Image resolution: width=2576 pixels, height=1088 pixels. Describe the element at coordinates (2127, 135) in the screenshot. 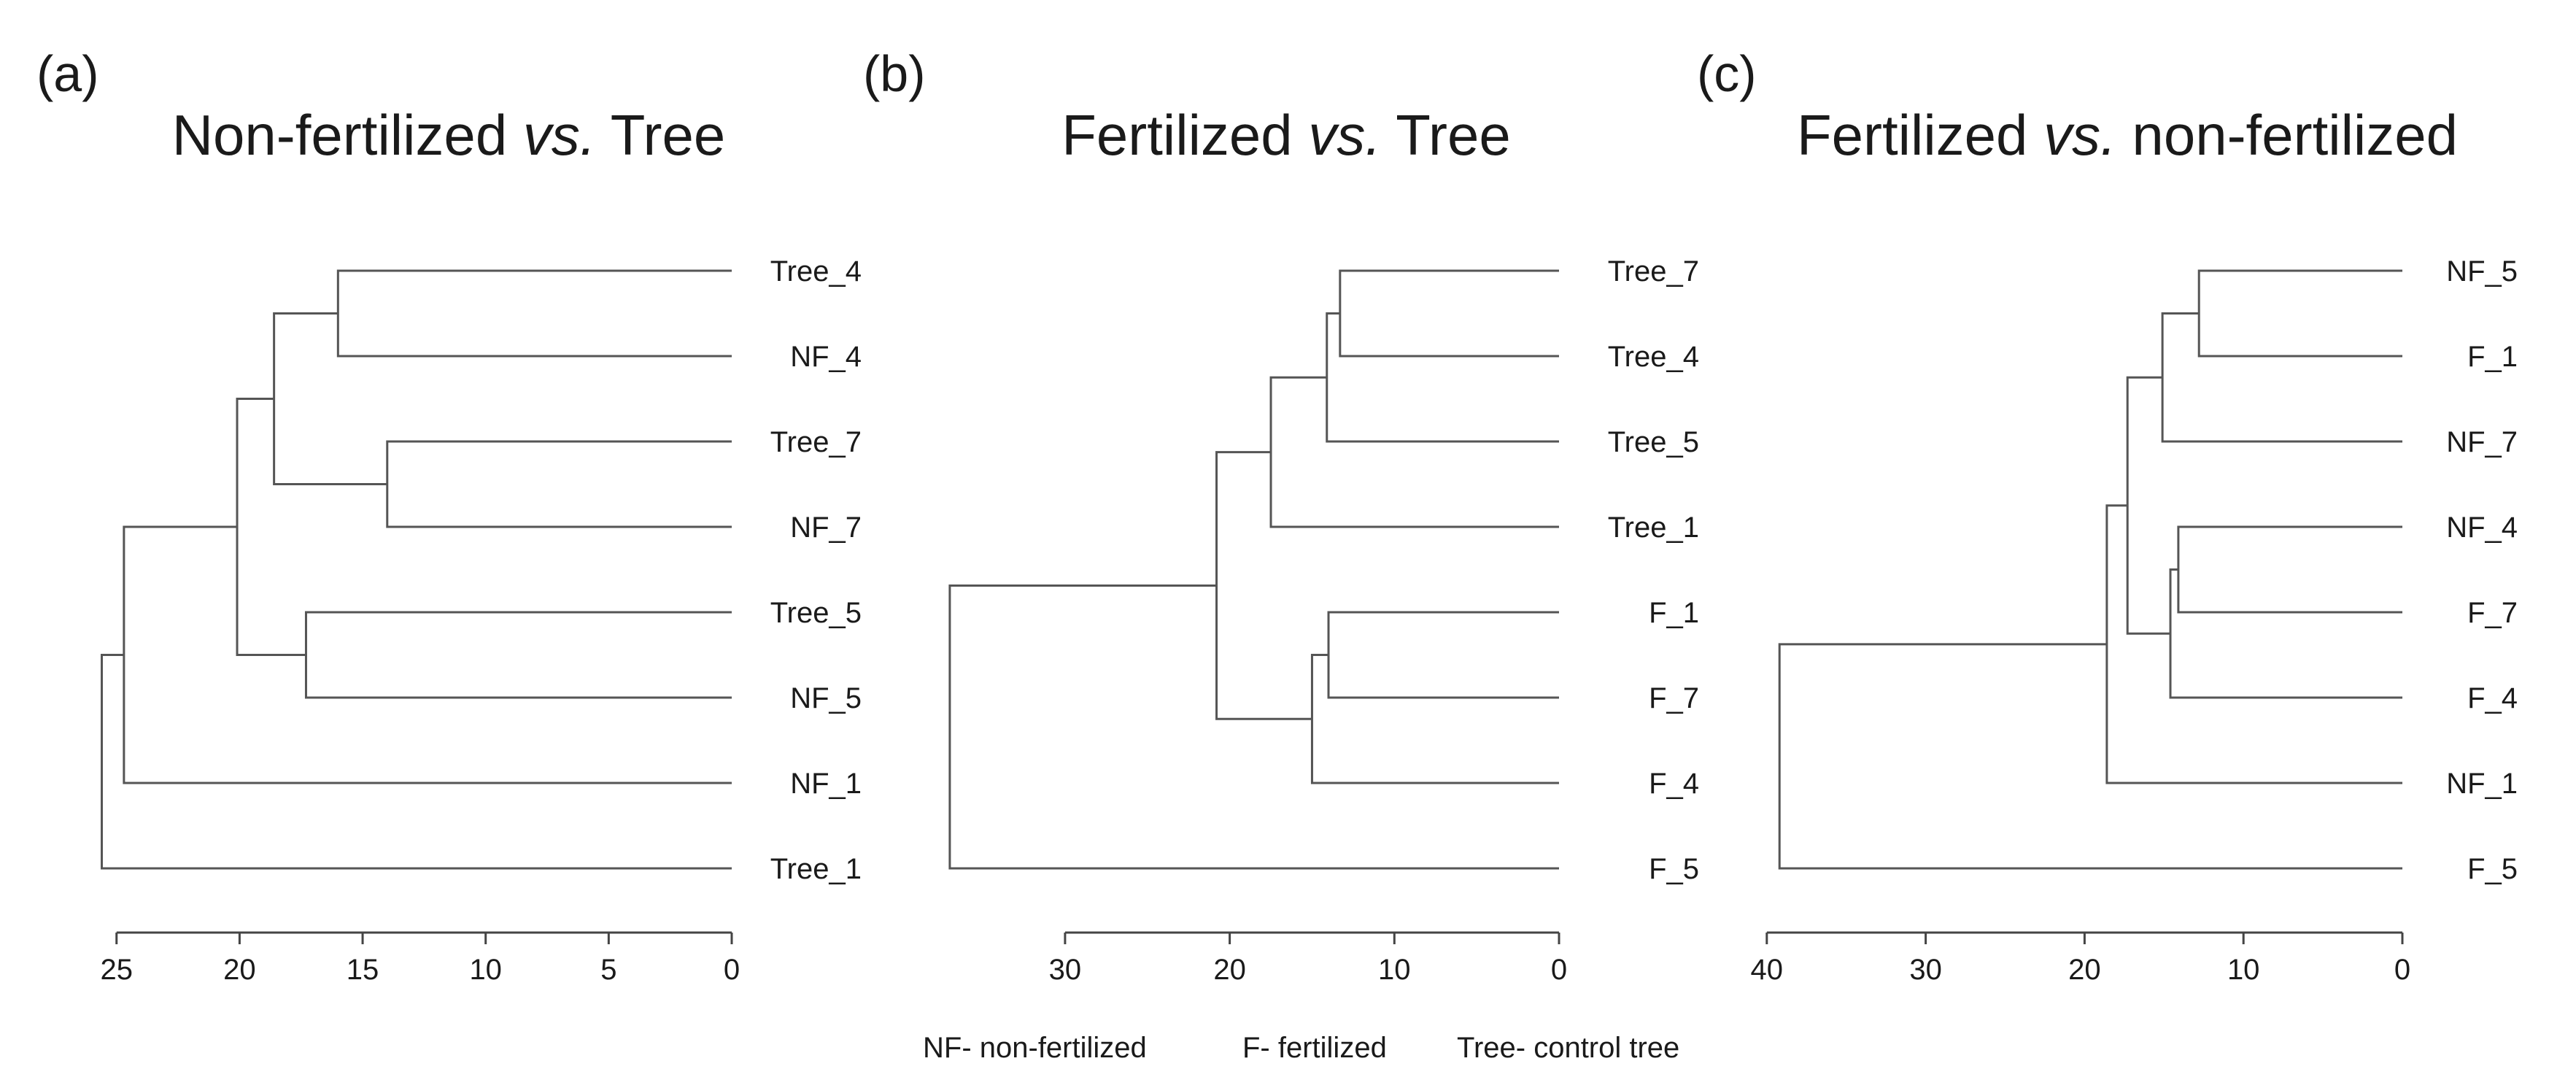

I see `panel-c-title: Fertilized vs. non-fertilized` at that location.